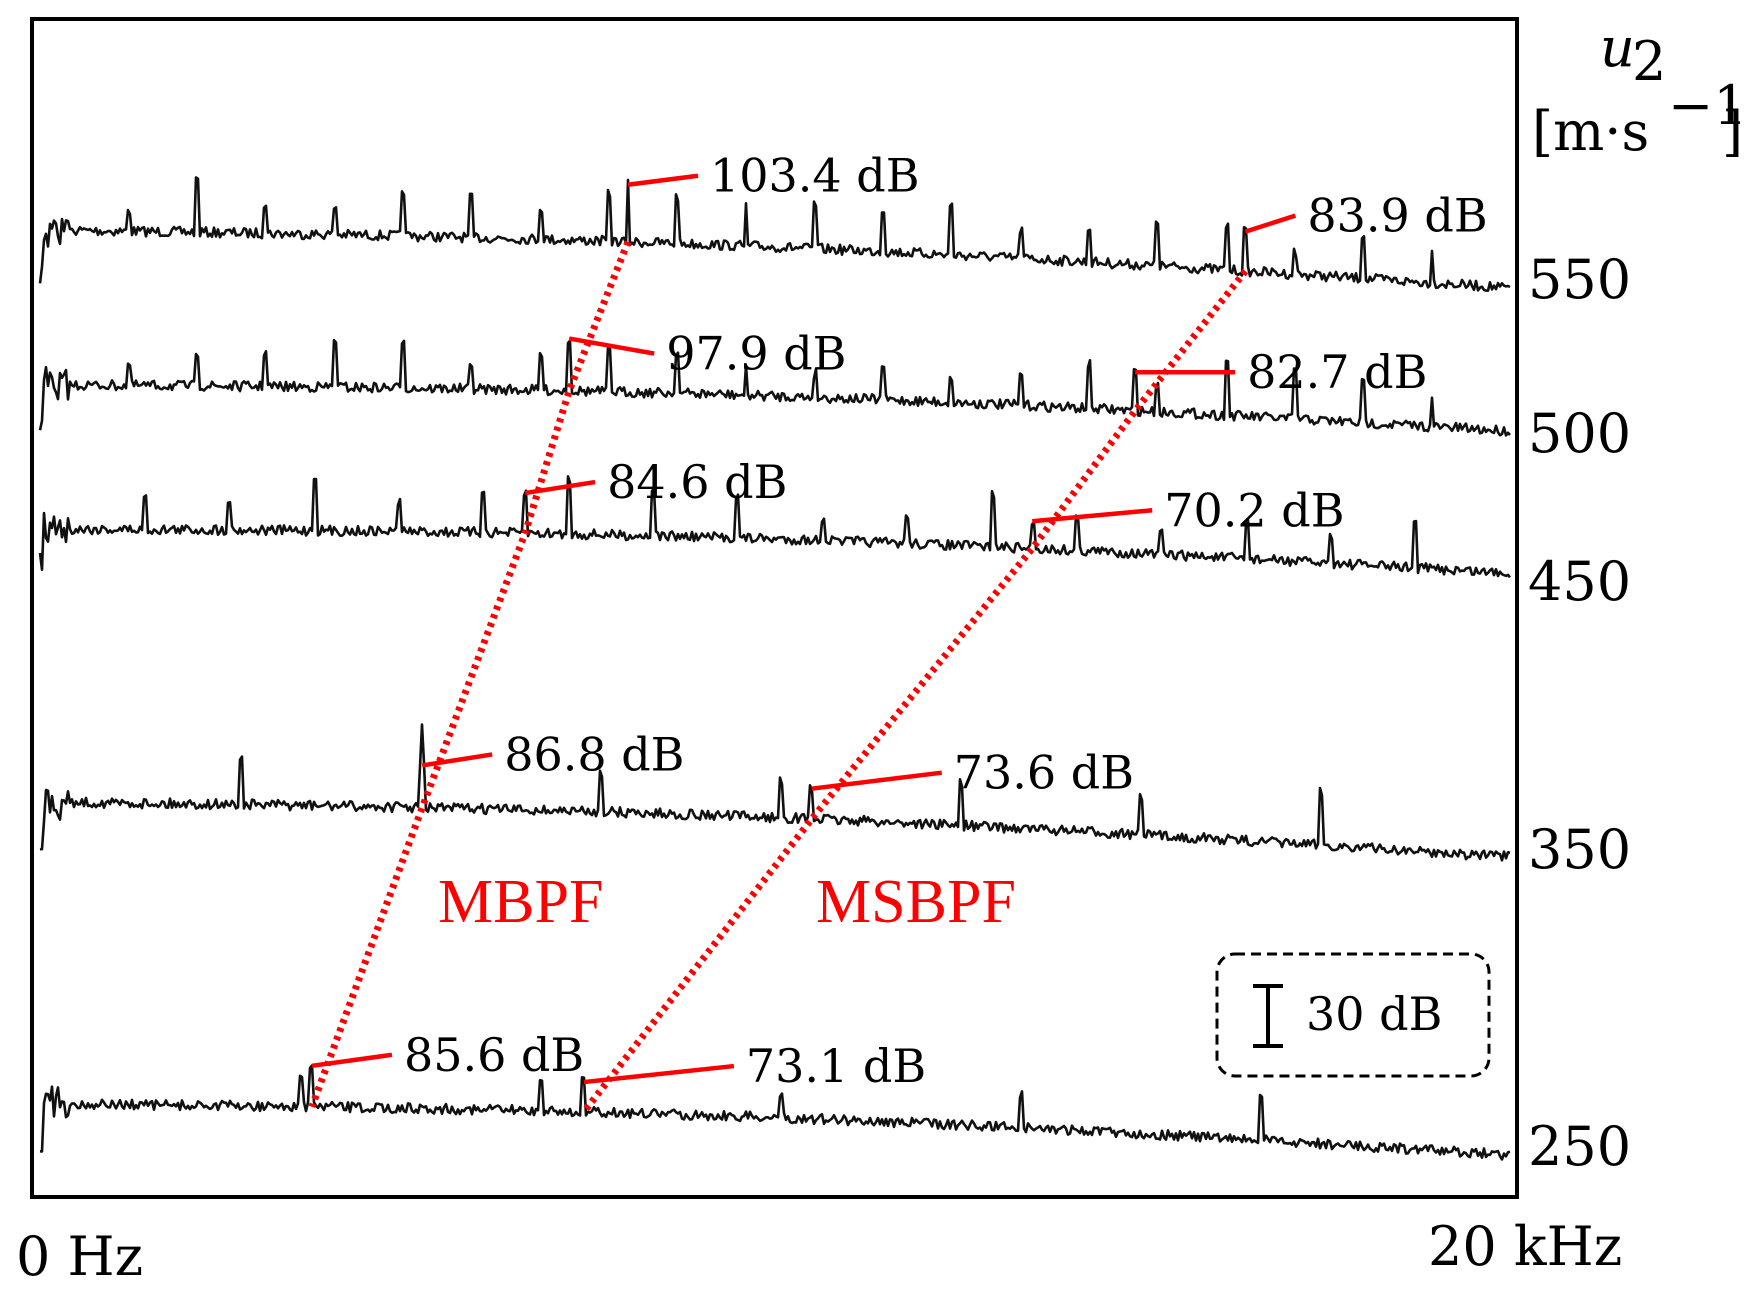 The image size is (1756, 1289). What do you see at coordinates (1337, 372) in the screenshot?
I see `peak-label-msbpf-500: 82.7 dB` at bounding box center [1337, 372].